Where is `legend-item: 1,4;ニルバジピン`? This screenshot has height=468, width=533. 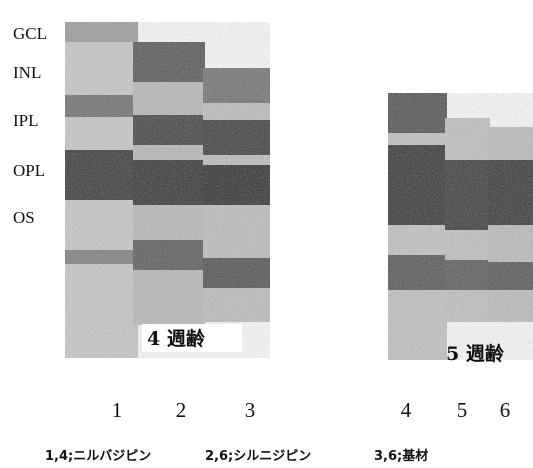 legend-item: 1,4;ニルバジピン is located at coordinates (98, 456).